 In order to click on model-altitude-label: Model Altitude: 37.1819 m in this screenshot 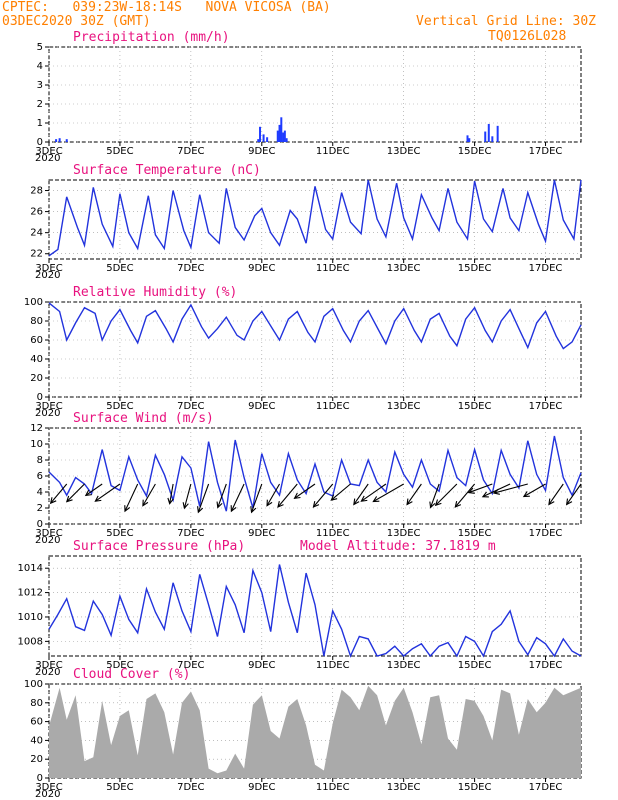, I will do `click(398, 546)`.